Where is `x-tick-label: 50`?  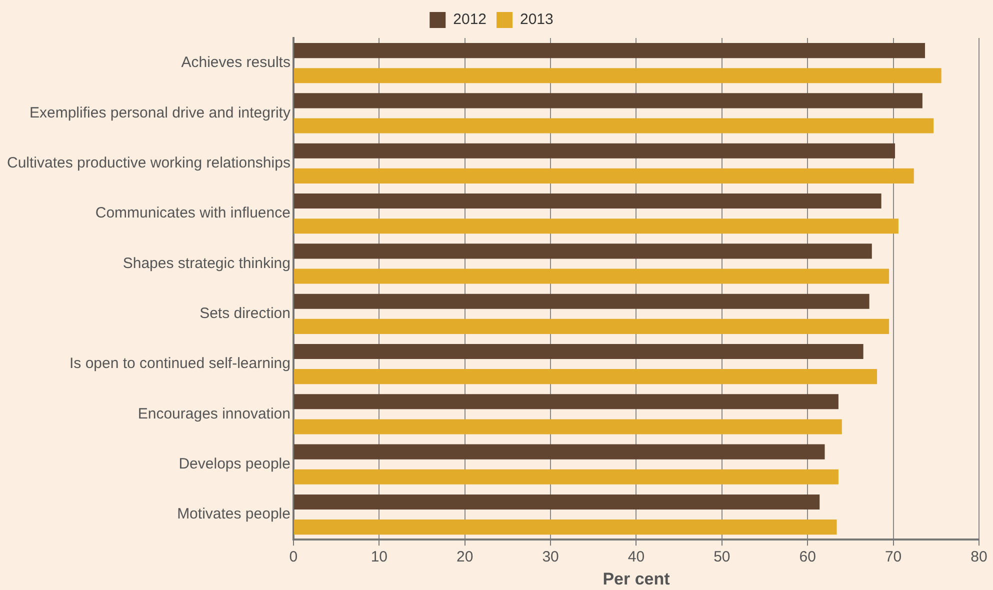
x-tick-label: 50 is located at coordinates (722, 557).